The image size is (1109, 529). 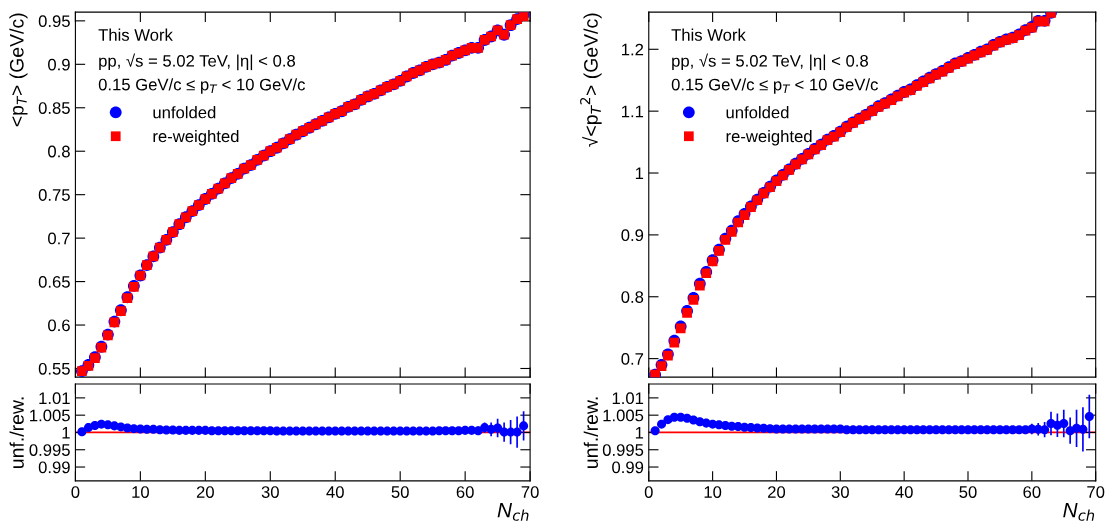 I want to click on y-tick-label: 1.2, so click(x=633, y=49).